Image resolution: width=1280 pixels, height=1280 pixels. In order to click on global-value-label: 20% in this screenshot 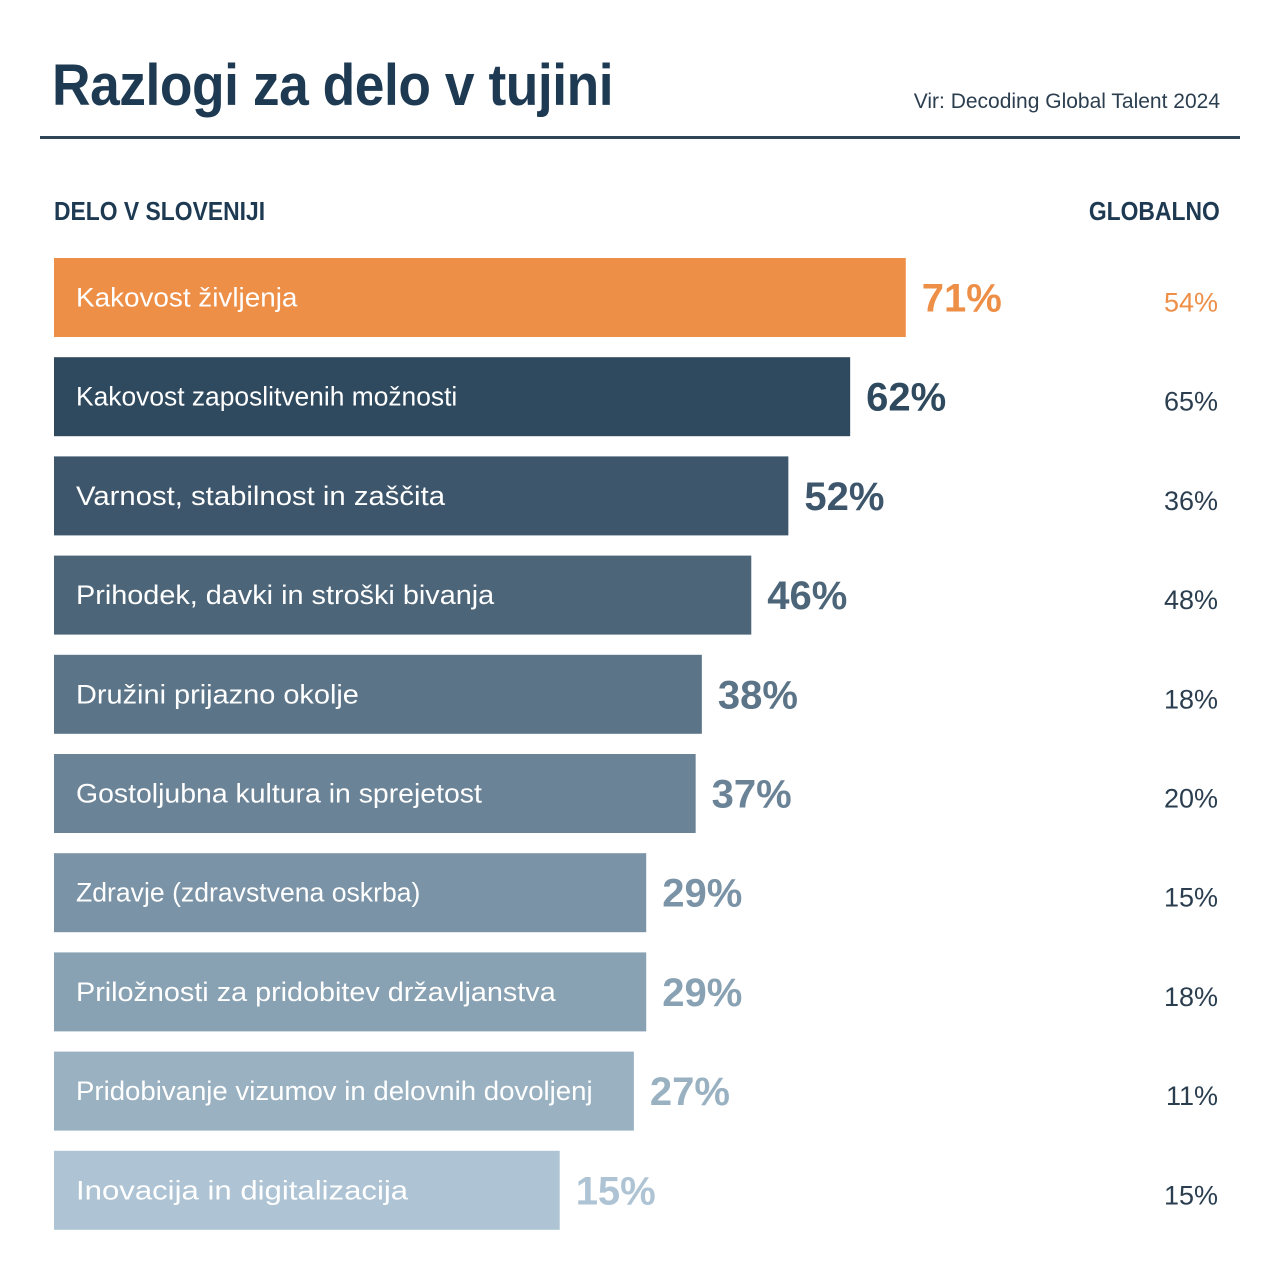, I will do `click(1191, 799)`.